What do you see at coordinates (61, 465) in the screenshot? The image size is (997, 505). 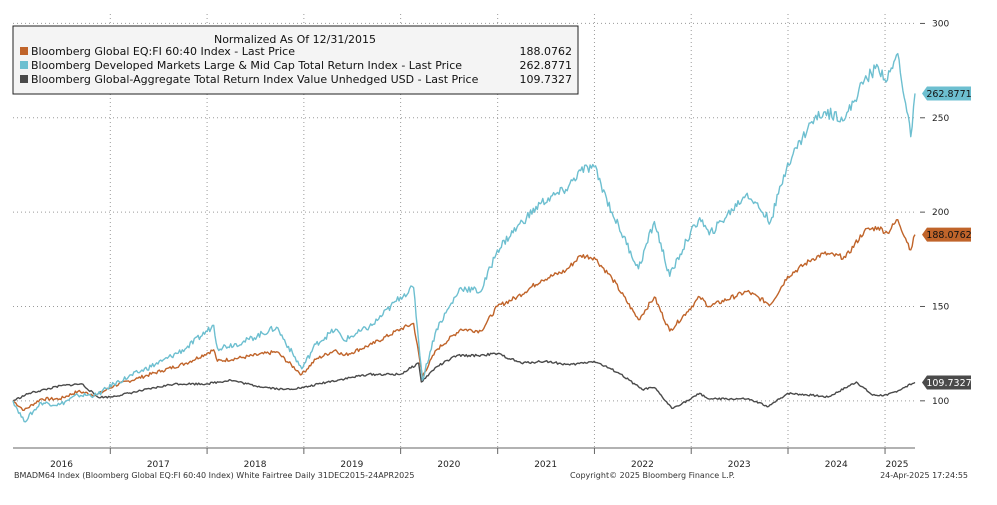 I see `x-tick-label: 2016` at bounding box center [61, 465].